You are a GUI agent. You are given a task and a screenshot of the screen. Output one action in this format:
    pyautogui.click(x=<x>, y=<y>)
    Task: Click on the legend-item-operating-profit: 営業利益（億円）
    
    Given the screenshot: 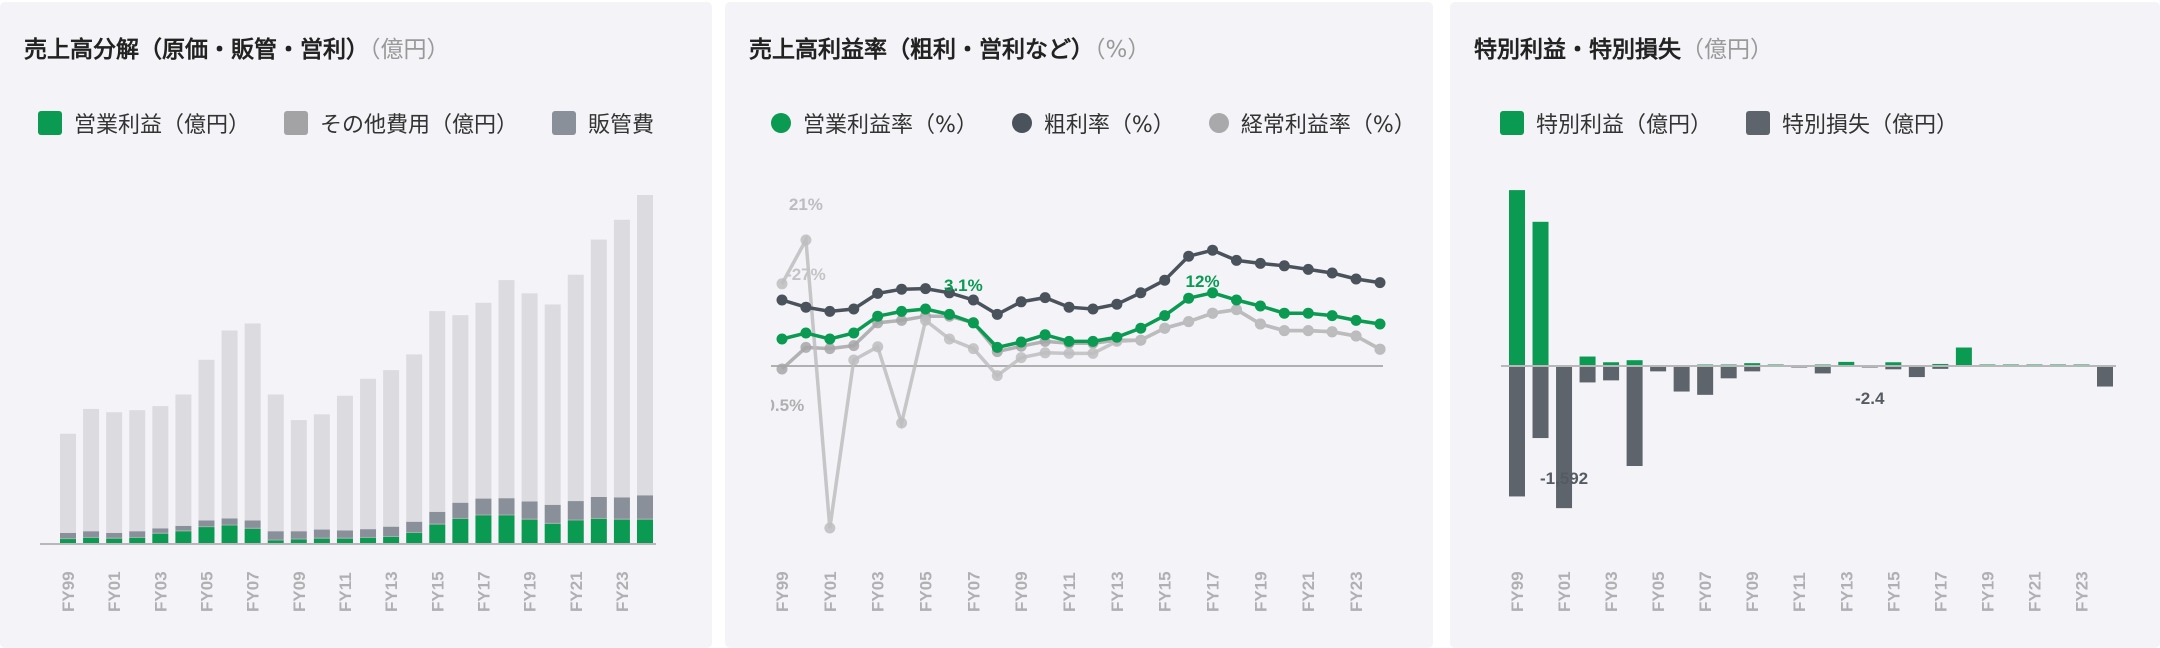 What is the action you would take?
    pyautogui.click(x=144, y=123)
    